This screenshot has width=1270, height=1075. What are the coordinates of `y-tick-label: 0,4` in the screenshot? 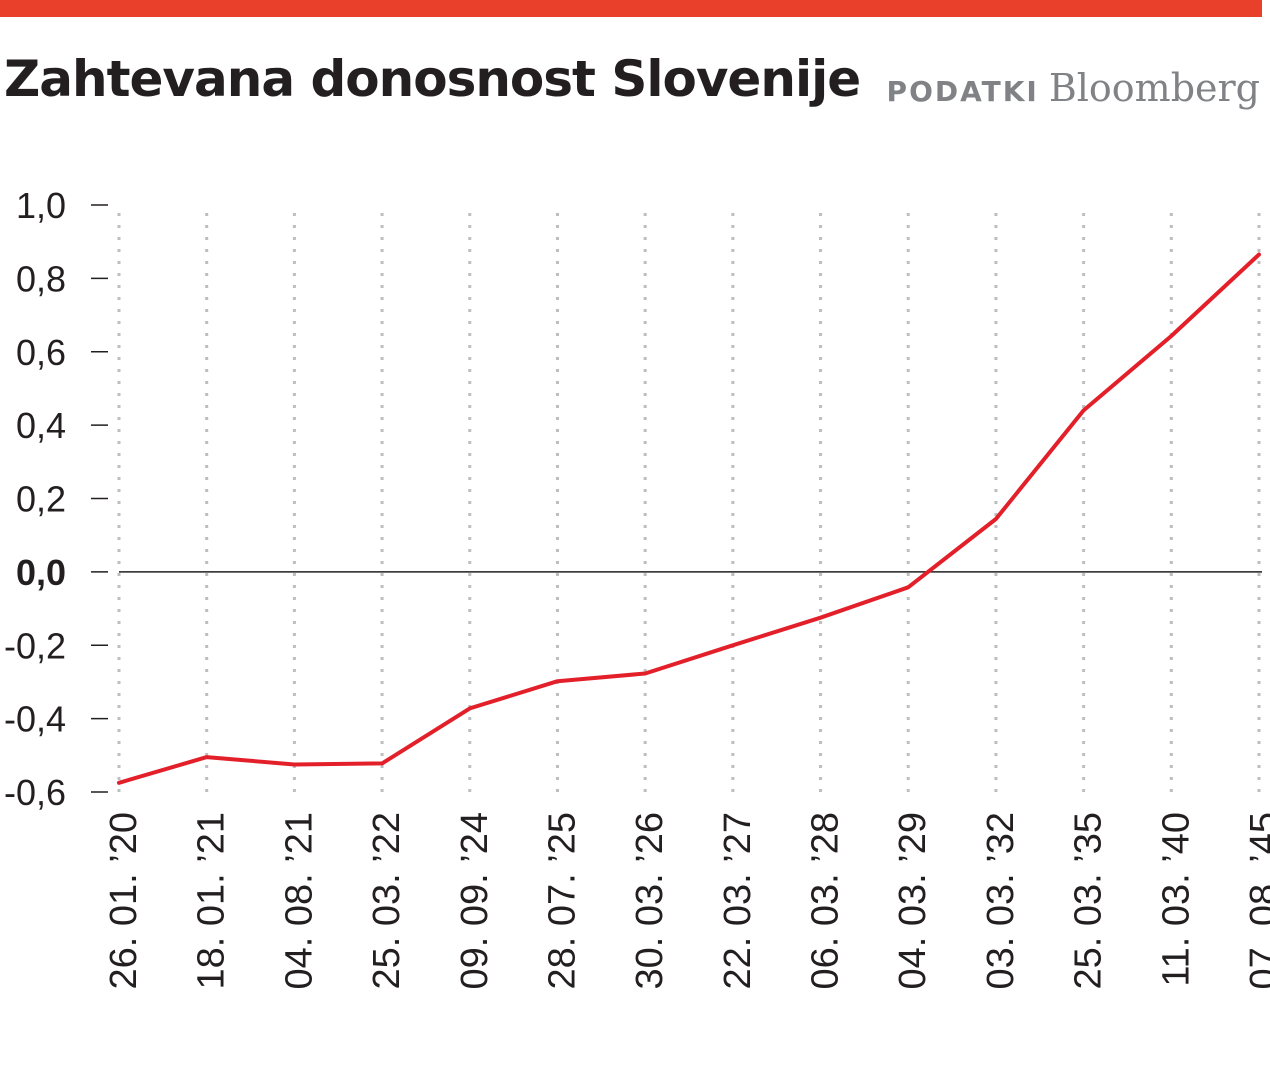 It's located at (41, 425).